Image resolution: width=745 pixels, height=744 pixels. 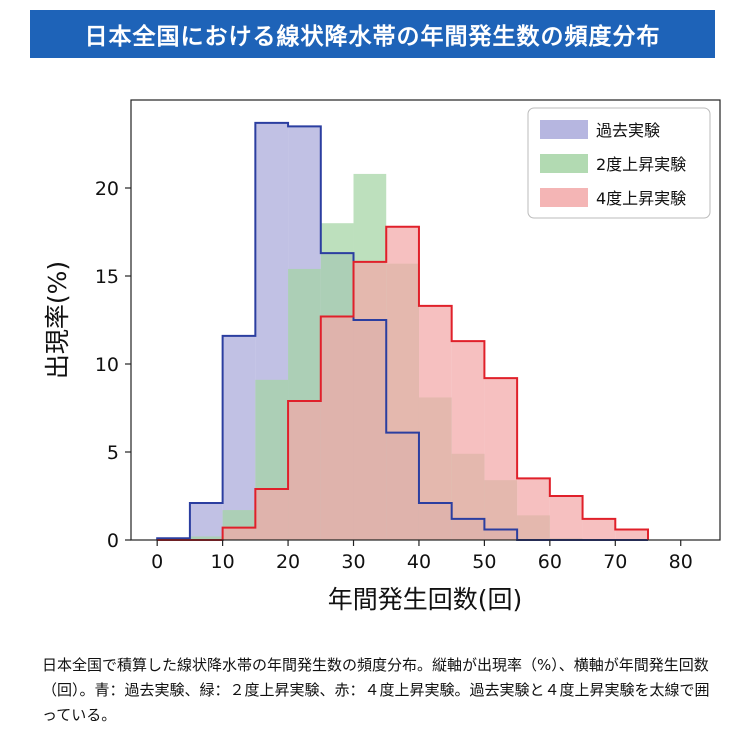 What do you see at coordinates (641, 198) in the screenshot?
I see `legend-label-2: 4度上昇実験` at bounding box center [641, 198].